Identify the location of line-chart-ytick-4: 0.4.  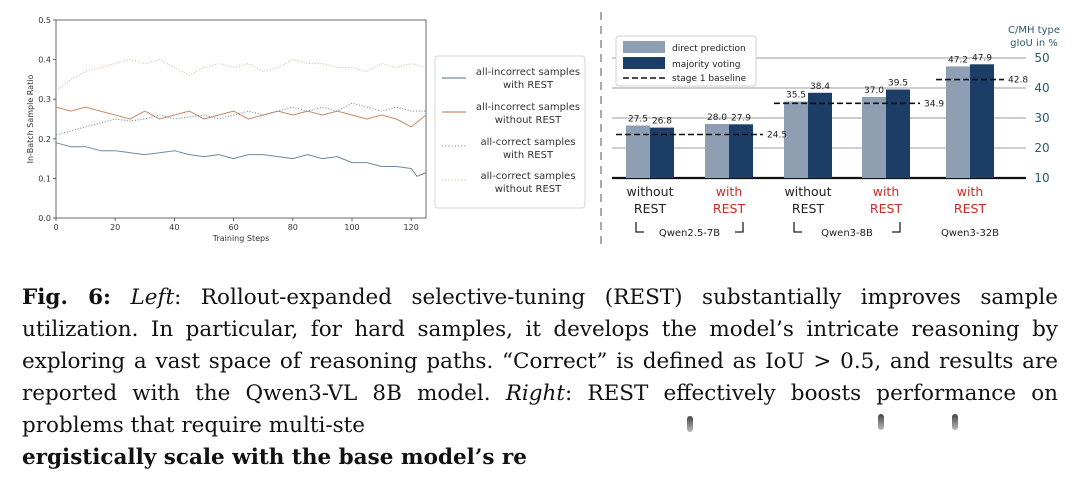
(44, 60).